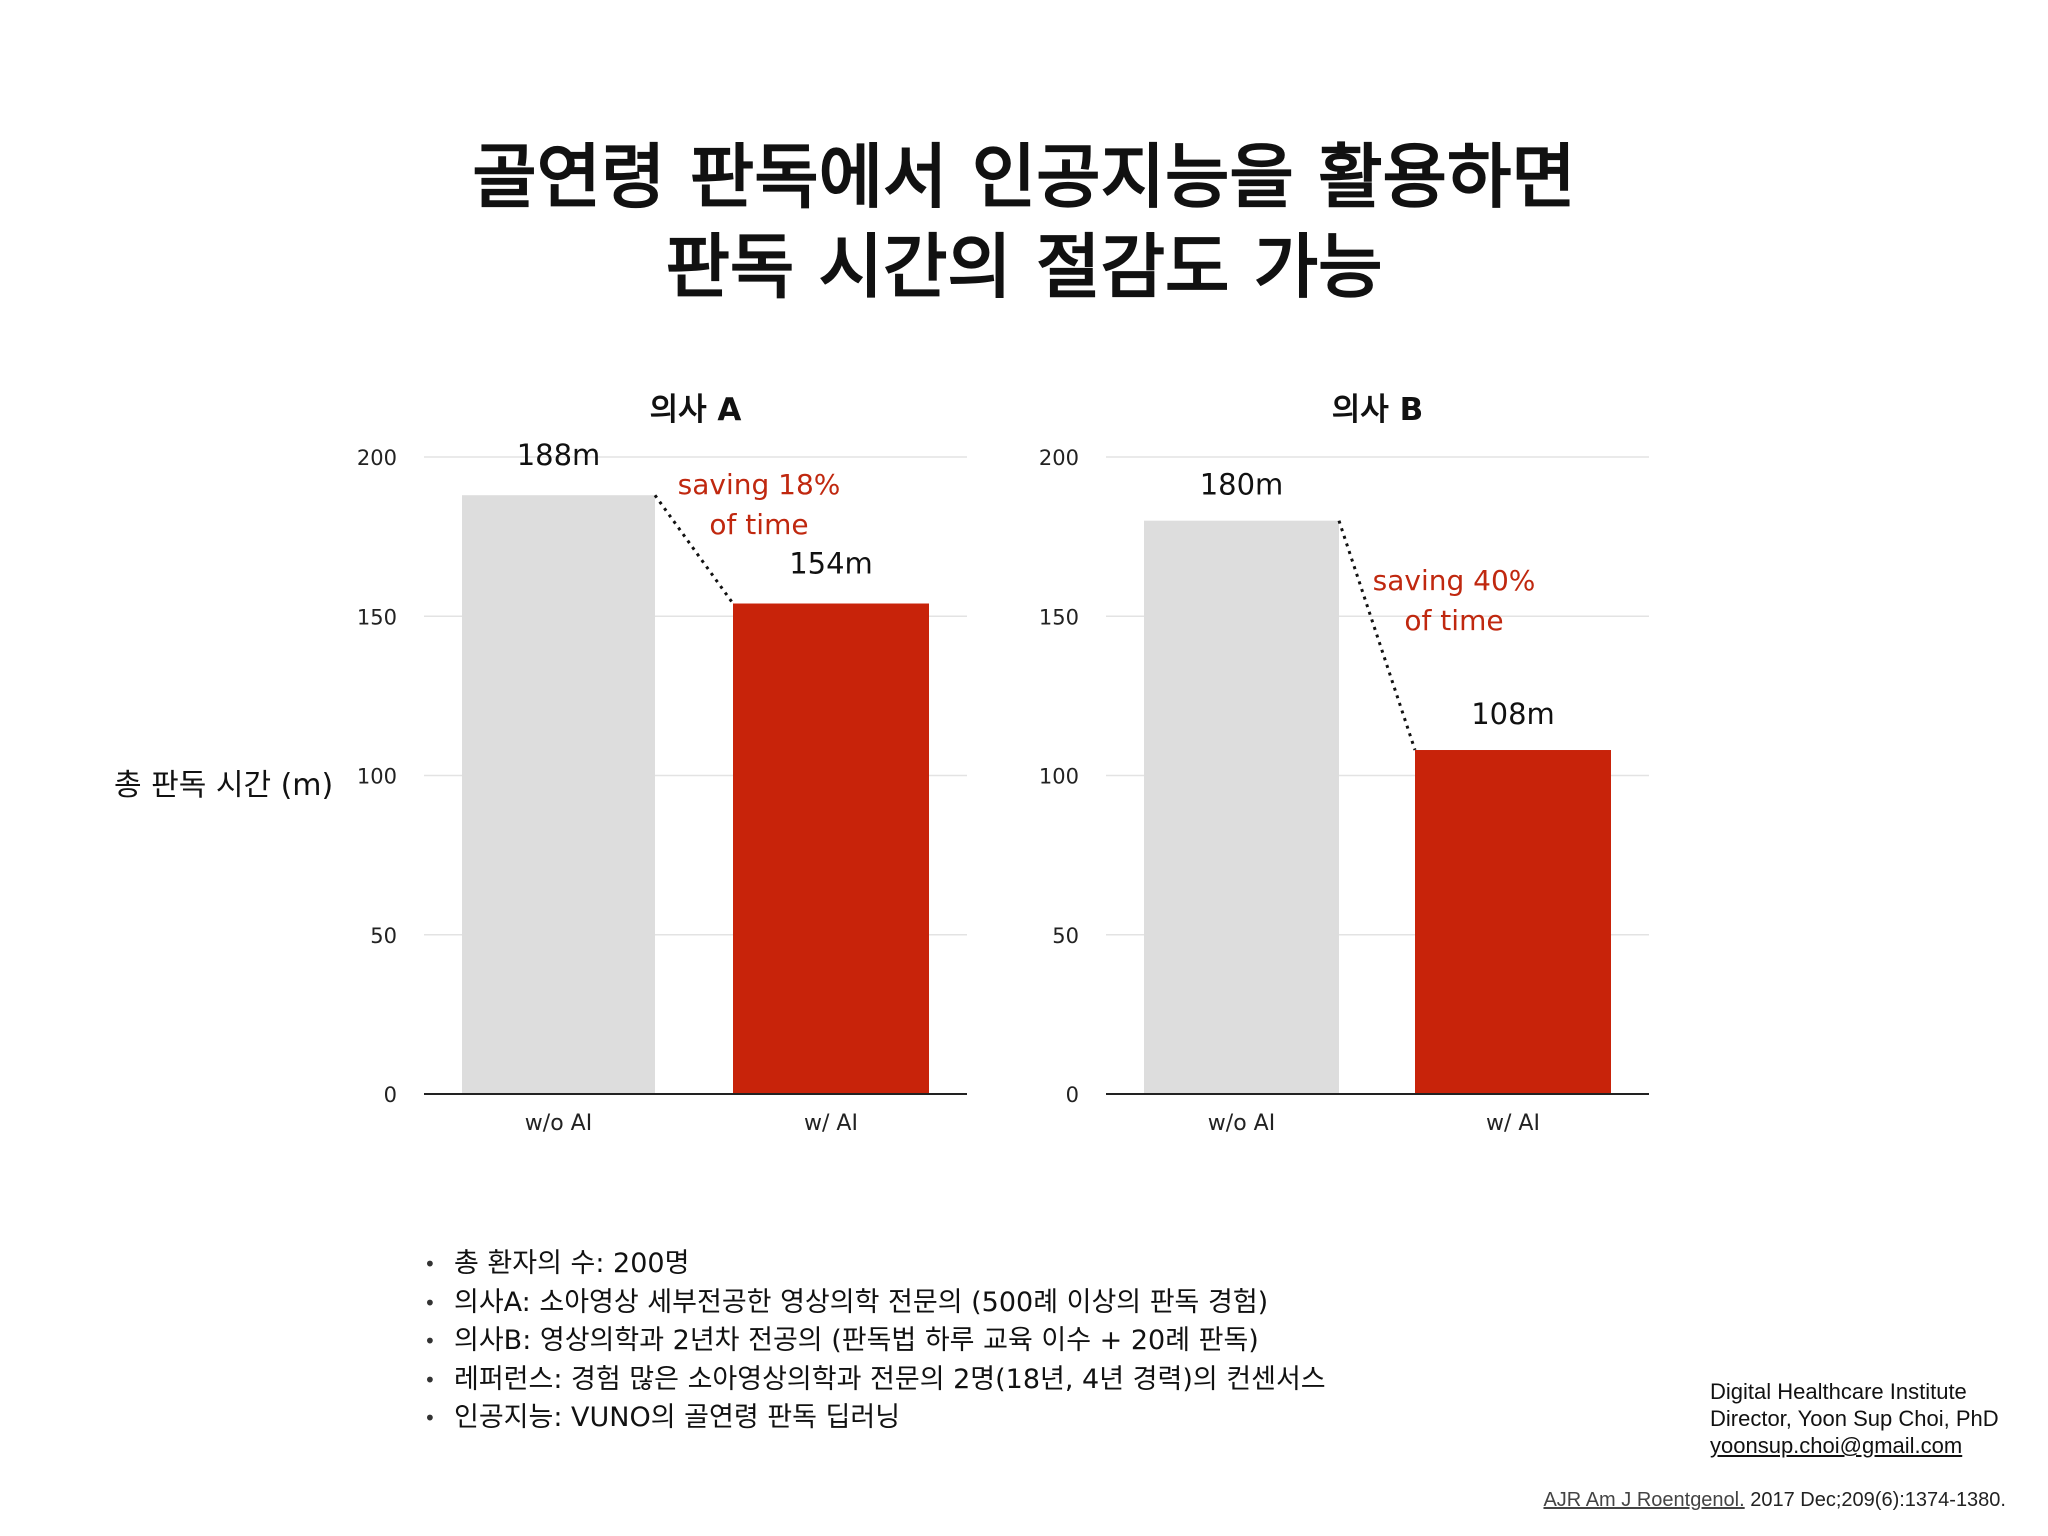 The height and width of the screenshot is (1536, 2048). I want to click on chart-title: 의사 B, so click(1377, 410).